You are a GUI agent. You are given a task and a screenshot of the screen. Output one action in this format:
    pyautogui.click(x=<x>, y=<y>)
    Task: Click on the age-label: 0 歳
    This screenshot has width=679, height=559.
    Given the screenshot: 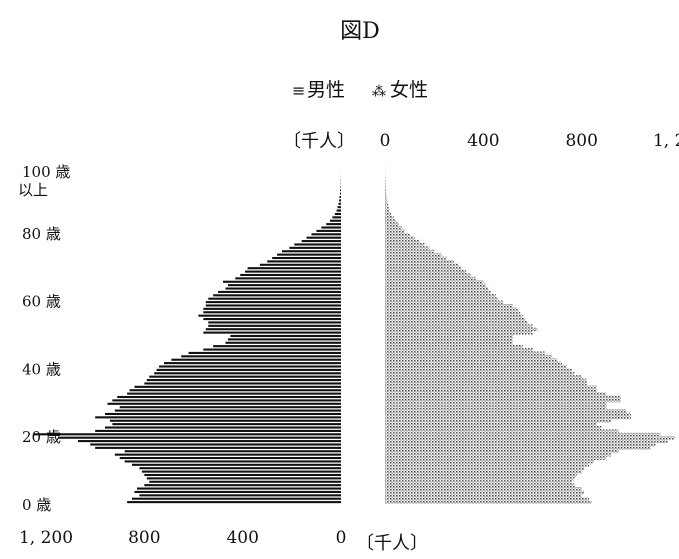 What is the action you would take?
    pyautogui.click(x=36, y=505)
    